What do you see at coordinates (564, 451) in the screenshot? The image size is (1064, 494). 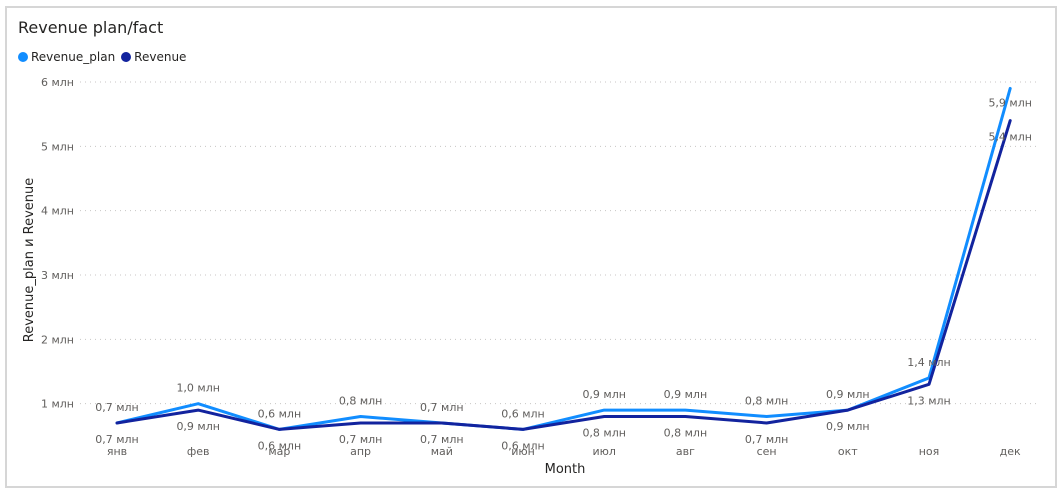 I see `x-axis-ticks: янв фев мар апр май июн июл авг сен окт ноя дек` at bounding box center [564, 451].